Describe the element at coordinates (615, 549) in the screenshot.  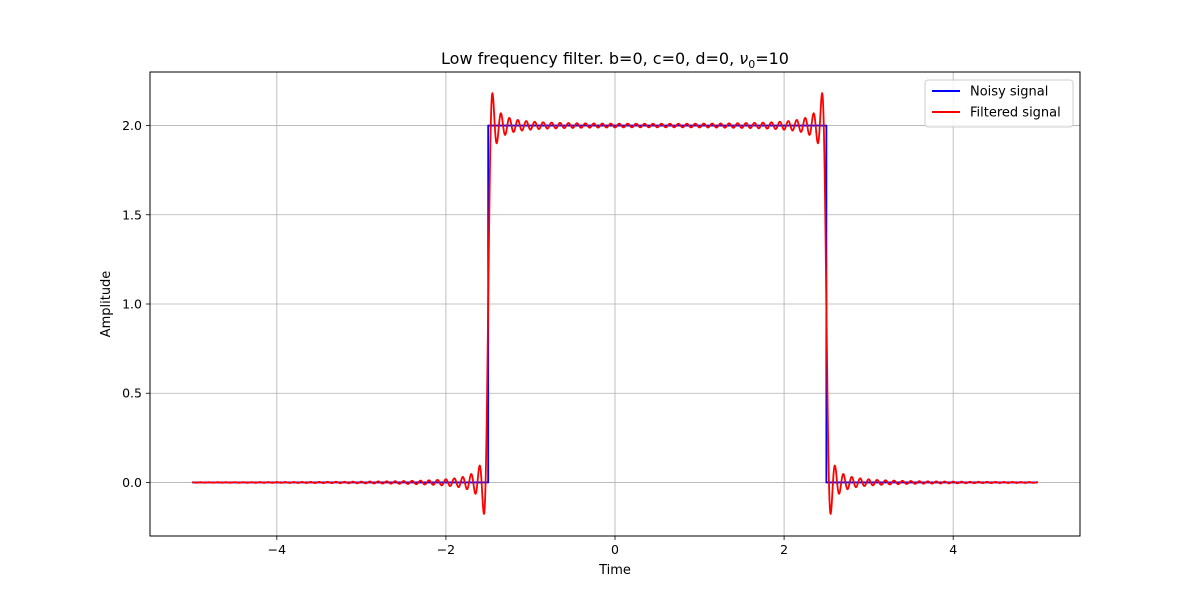
I see `x-tick-label: 0` at that location.